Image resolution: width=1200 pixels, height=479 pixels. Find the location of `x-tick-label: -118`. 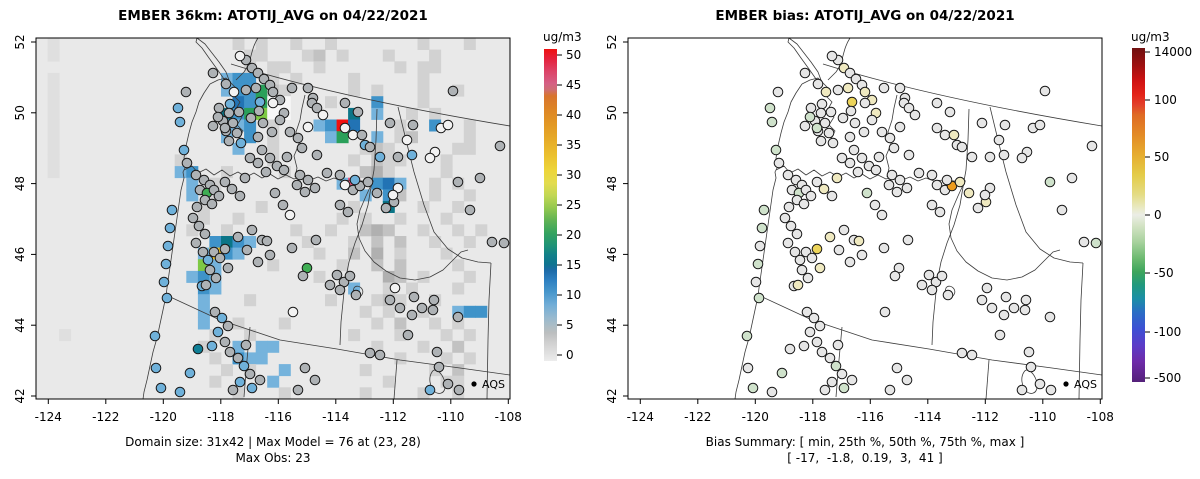

x-tick-label: -118 is located at coordinates (220, 417).